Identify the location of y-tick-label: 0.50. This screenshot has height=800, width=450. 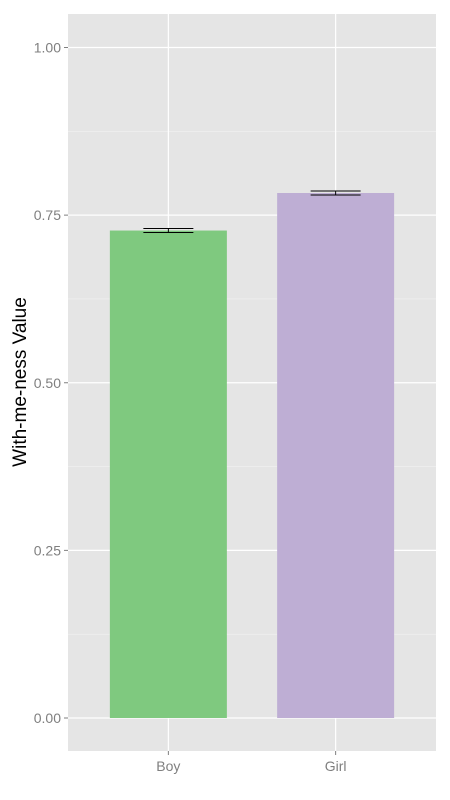
(47, 383).